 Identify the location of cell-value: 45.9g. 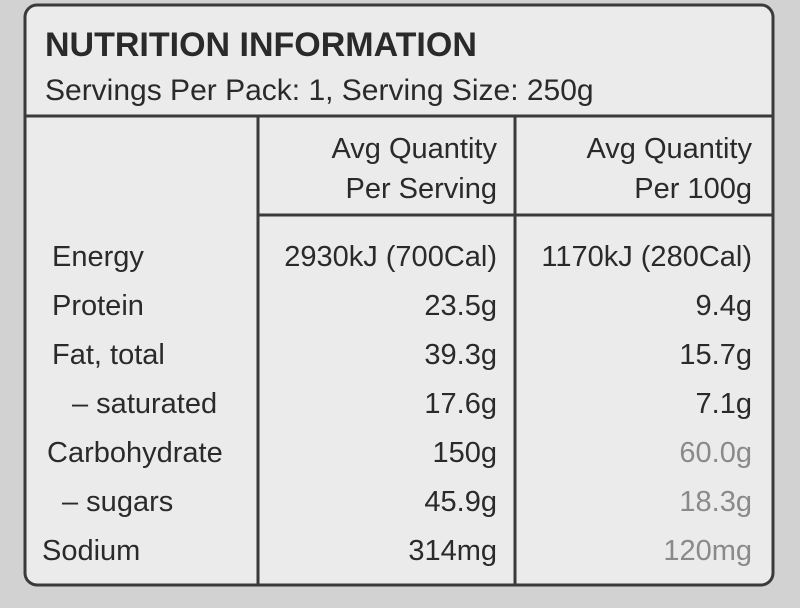
(460, 502).